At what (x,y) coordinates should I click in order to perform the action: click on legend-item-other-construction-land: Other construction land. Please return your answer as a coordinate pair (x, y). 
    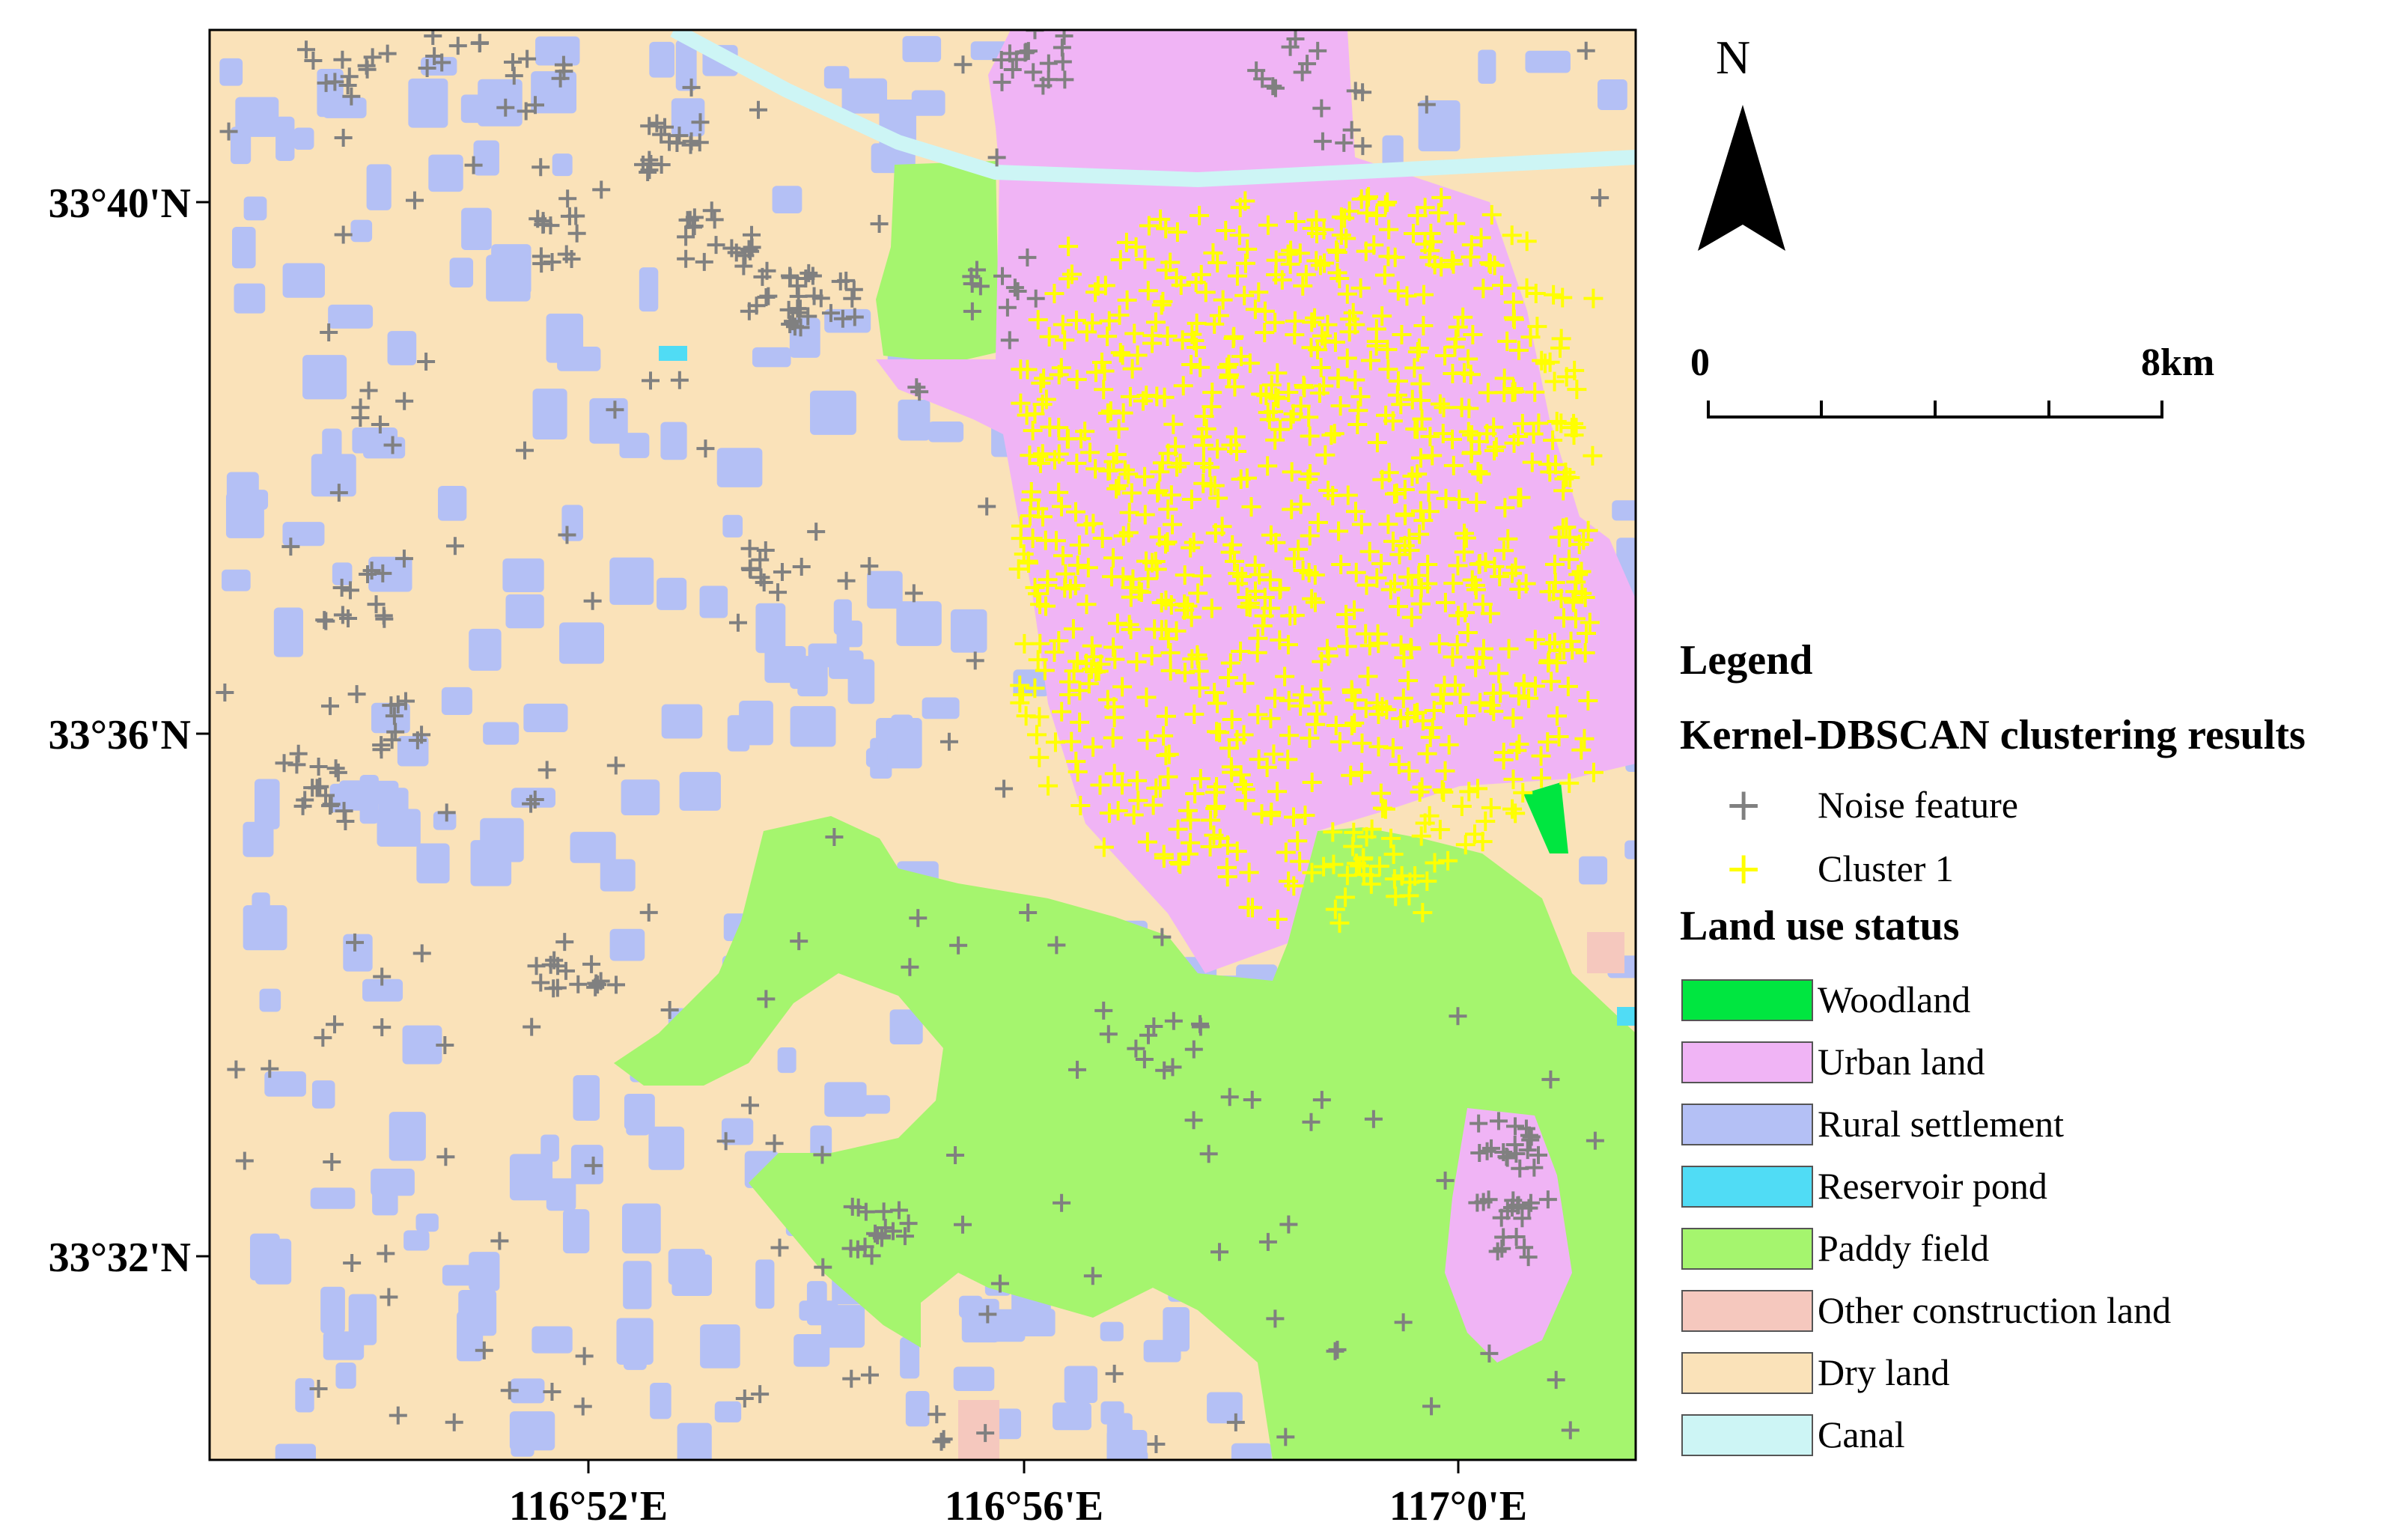
    Looking at the image, I should click on (1925, 1310).